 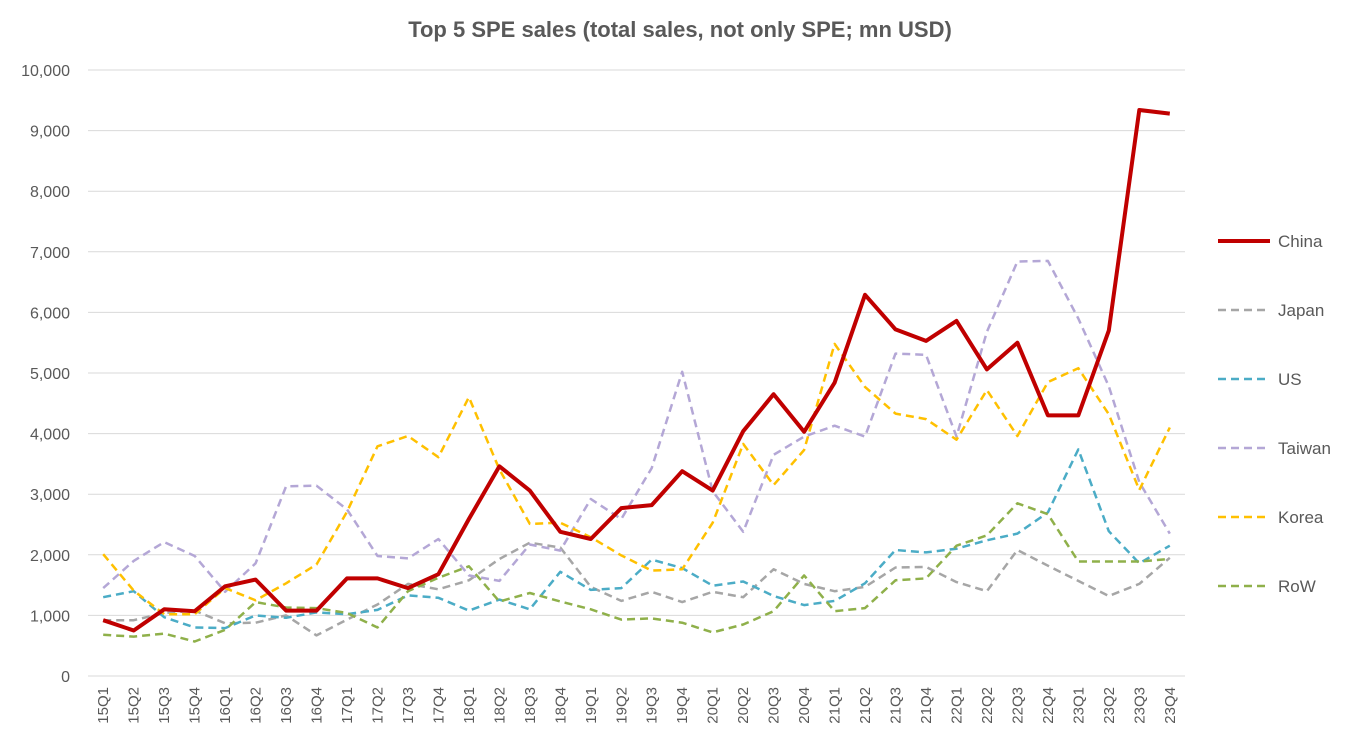 I want to click on y-tick-label: 6,000, so click(x=50, y=313).